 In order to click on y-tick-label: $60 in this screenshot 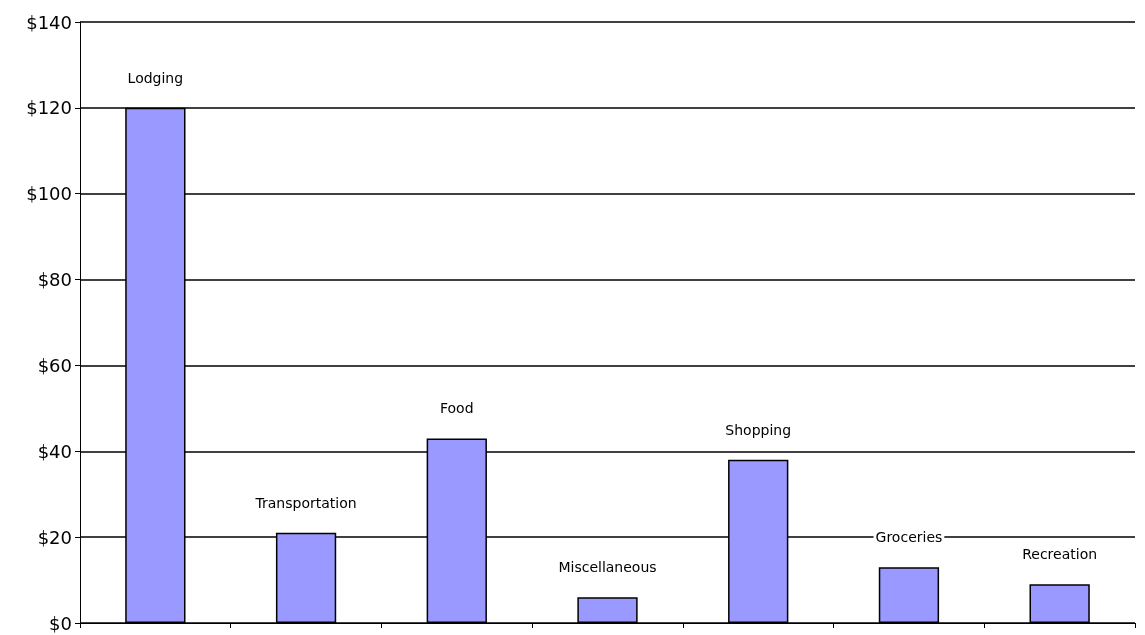, I will do `click(54, 365)`.